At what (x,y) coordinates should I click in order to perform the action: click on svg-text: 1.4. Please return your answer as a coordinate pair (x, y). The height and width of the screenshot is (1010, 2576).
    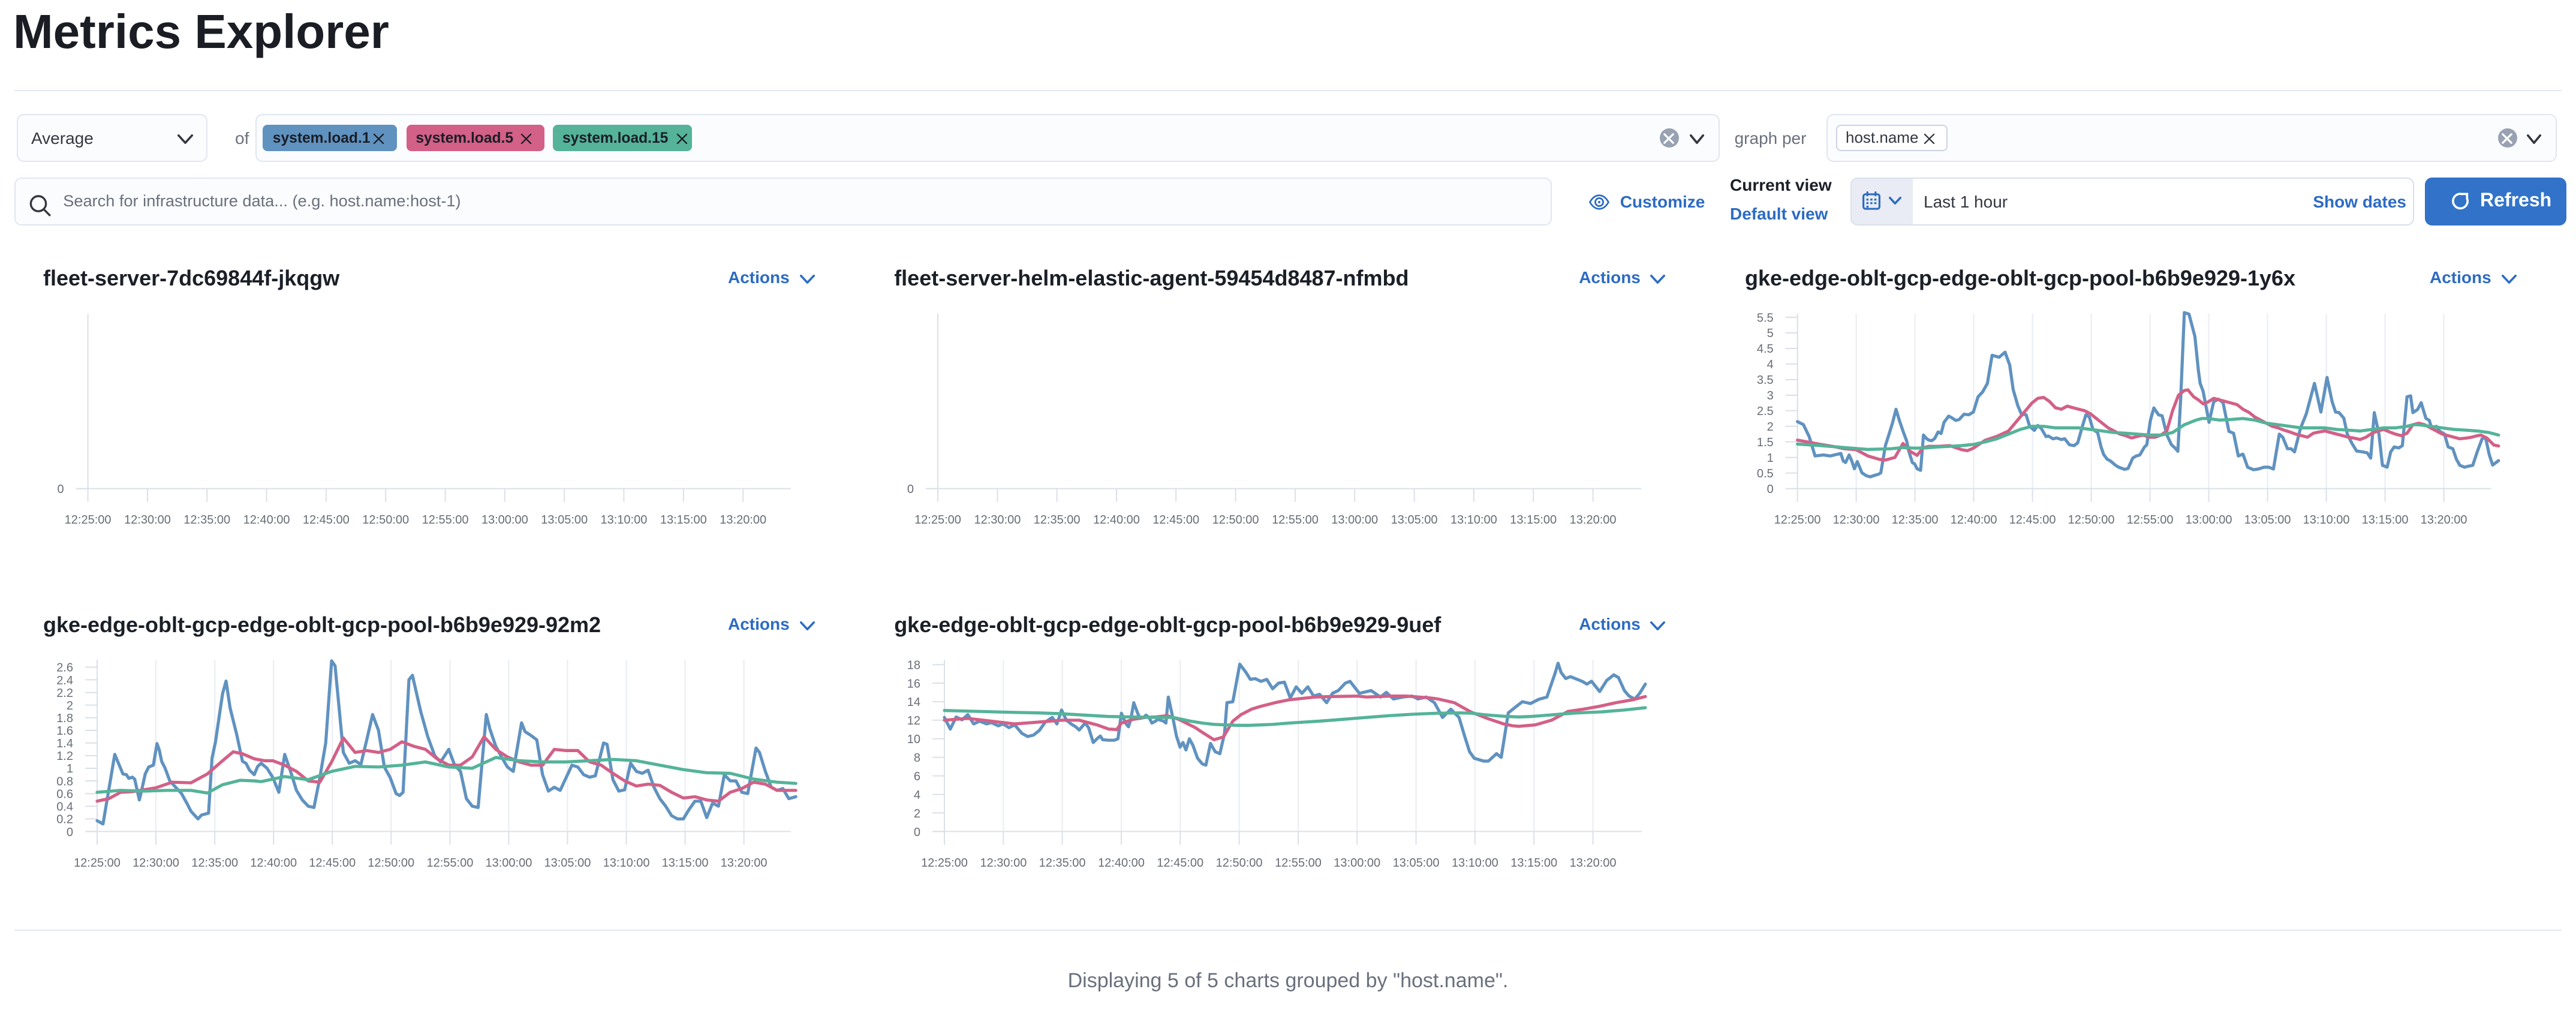
    Looking at the image, I should click on (64, 743).